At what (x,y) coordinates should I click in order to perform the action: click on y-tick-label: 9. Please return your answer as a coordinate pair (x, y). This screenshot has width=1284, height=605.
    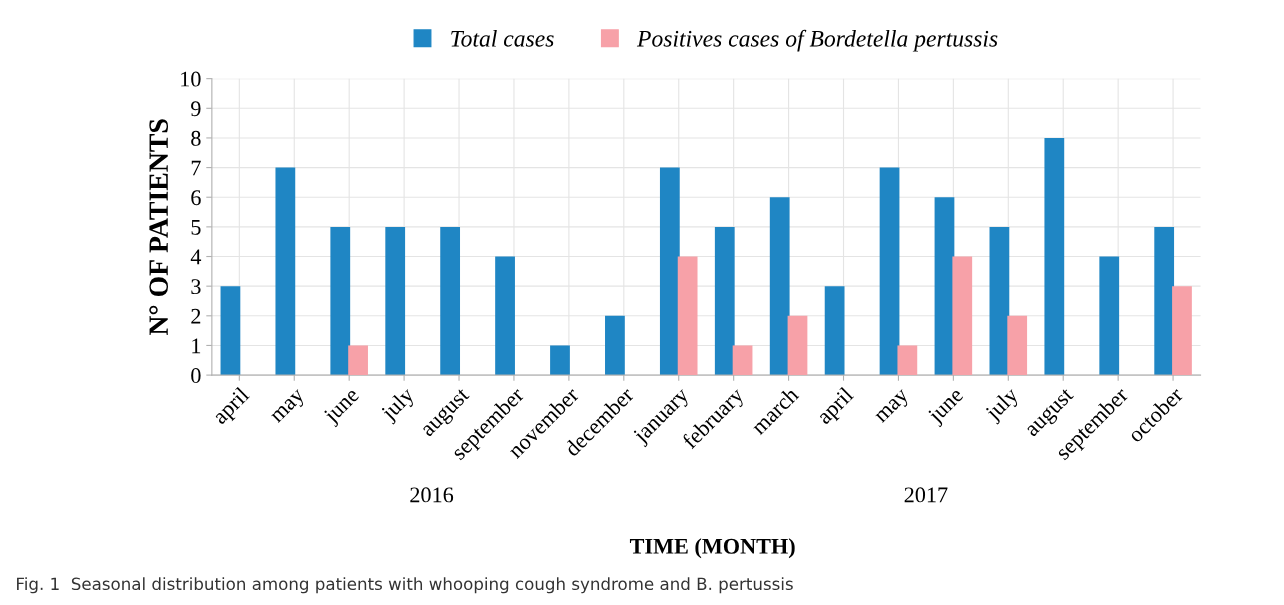
    Looking at the image, I should click on (196, 109).